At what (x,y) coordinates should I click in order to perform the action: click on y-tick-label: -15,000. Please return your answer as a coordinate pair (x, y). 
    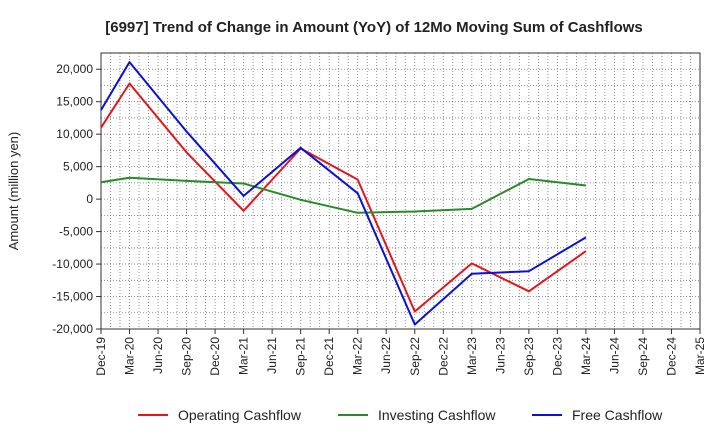
    Looking at the image, I should click on (72, 297).